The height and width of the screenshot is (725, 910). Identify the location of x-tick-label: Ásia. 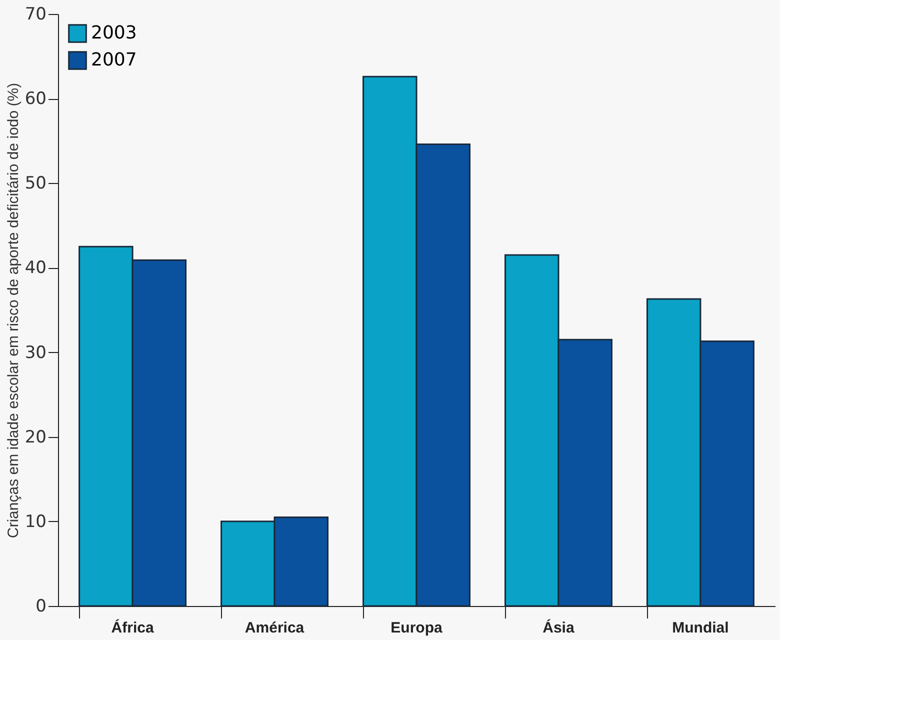
(558, 627).